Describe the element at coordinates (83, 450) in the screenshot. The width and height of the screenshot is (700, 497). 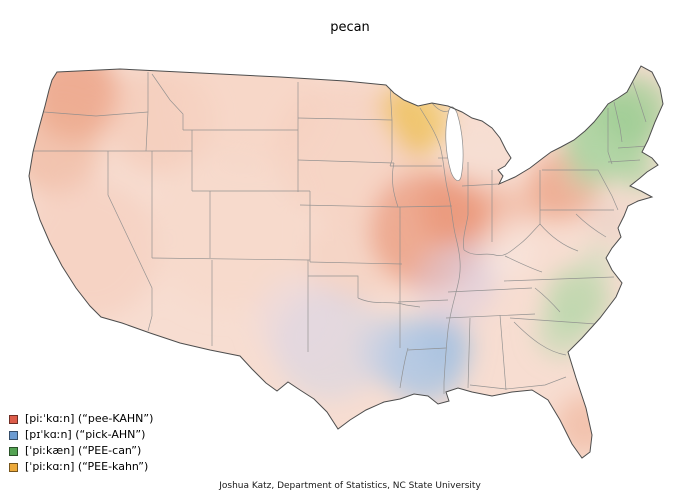
I see `legend-label: [ˈpiːkæn] (“PEE-can”)` at that location.